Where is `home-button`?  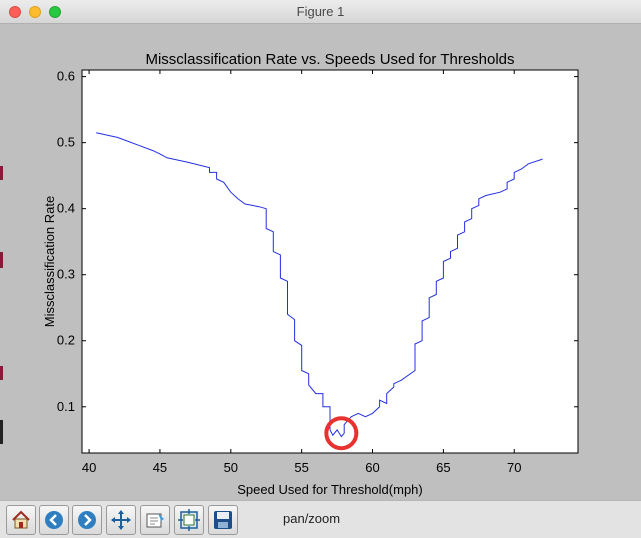
home-button is located at coordinates (21, 520).